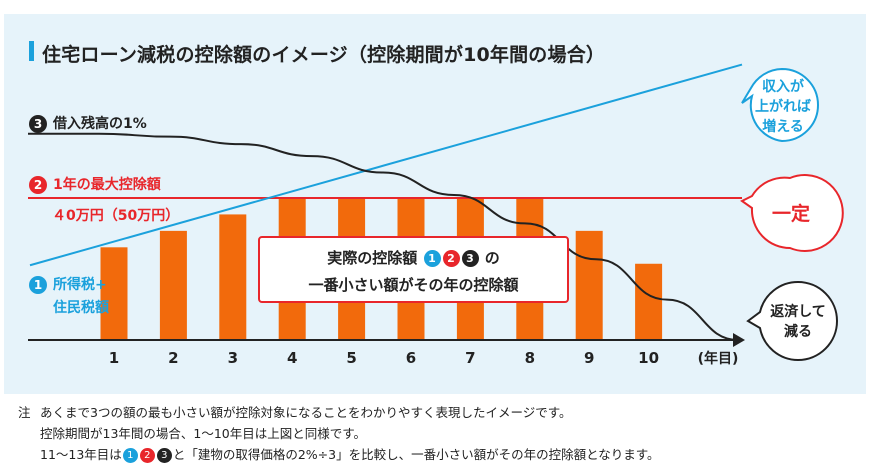 Image resolution: width=870 pixels, height=469 pixels. I want to click on box-badge-1: 1, so click(432, 258).